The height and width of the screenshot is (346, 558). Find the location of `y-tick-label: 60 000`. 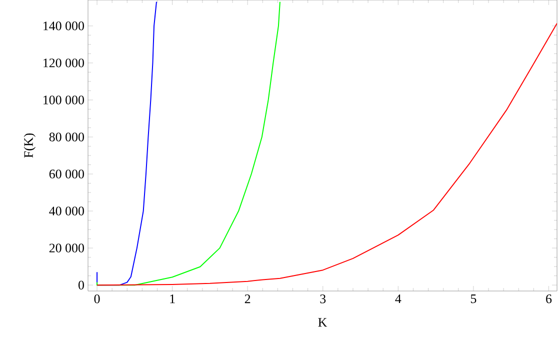

y-tick-label: 60 000 is located at coordinates (66, 174).